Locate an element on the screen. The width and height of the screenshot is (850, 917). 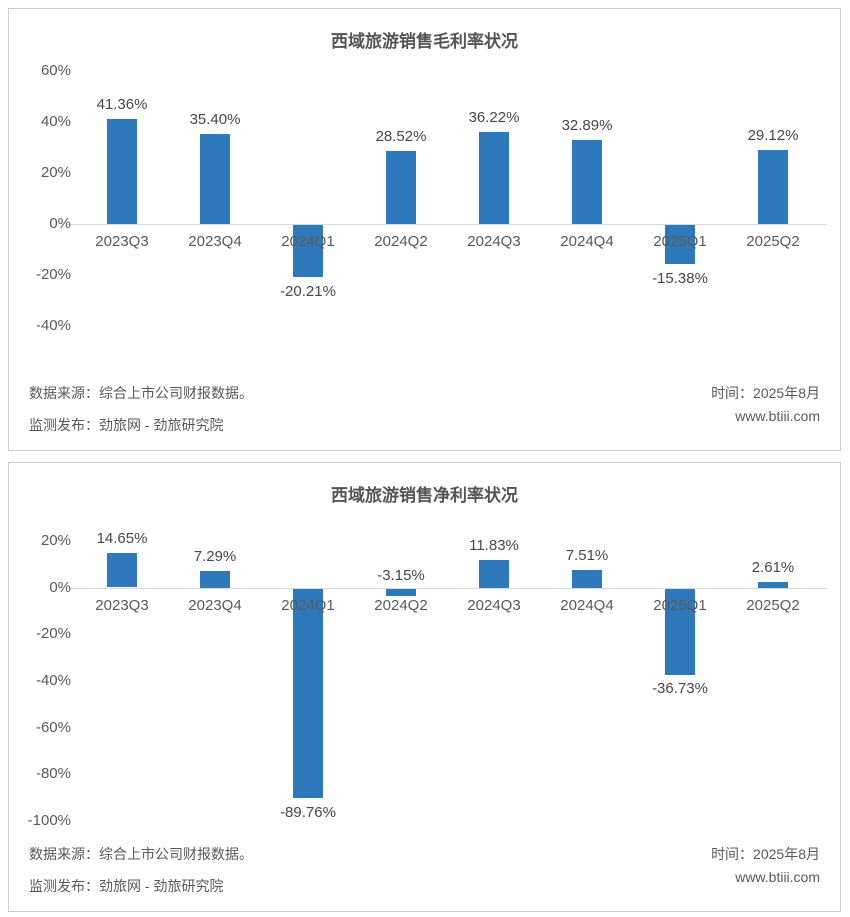
bar-value-label: -36.73% is located at coordinates (680, 688).